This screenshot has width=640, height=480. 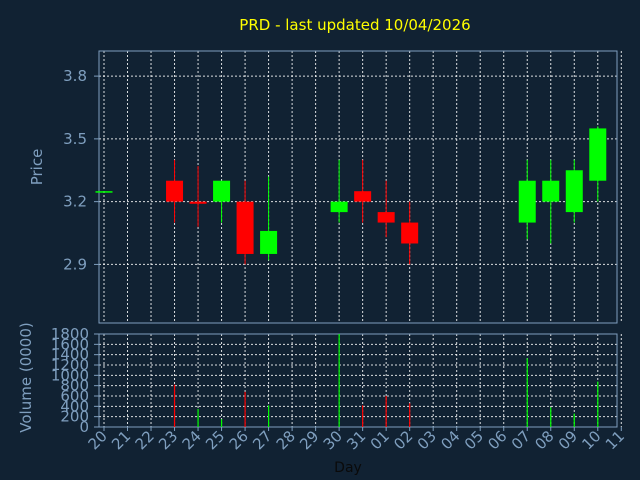 What do you see at coordinates (354, 25) in the screenshot?
I see `chart-title: PRD - last updated 10/04/2026` at bounding box center [354, 25].